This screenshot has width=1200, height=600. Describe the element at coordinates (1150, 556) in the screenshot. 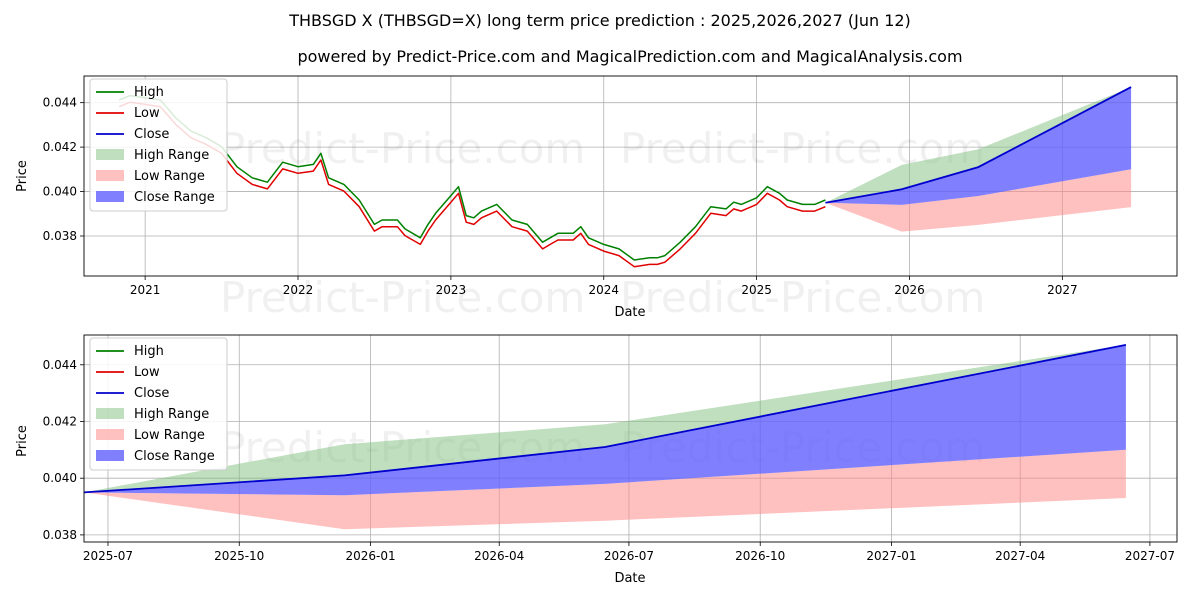

I see `x-tick-label: 2027-07` at that location.